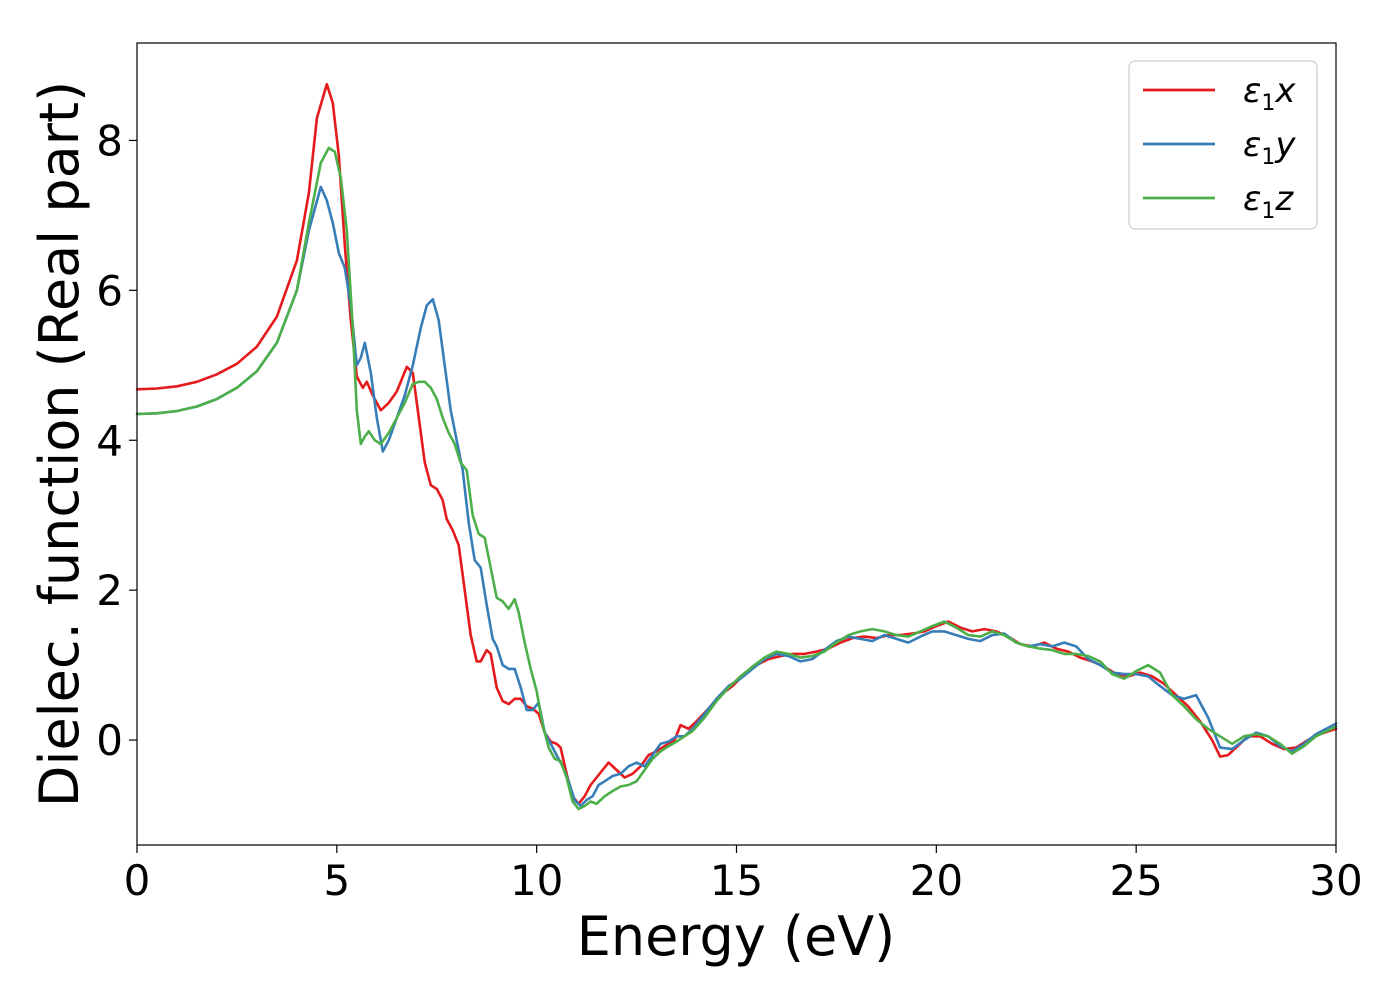 Image resolution: width=1400 pixels, height=1000 pixels. What do you see at coordinates (1269, 93) in the screenshot?
I see `legend-label-x: ε1x` at bounding box center [1269, 93].